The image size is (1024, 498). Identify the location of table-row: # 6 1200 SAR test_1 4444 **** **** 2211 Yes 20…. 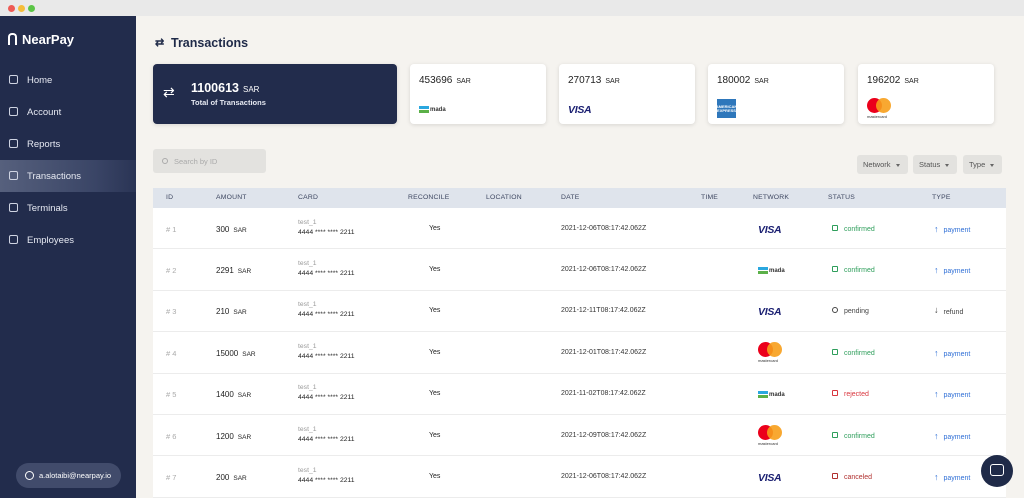
(579, 436).